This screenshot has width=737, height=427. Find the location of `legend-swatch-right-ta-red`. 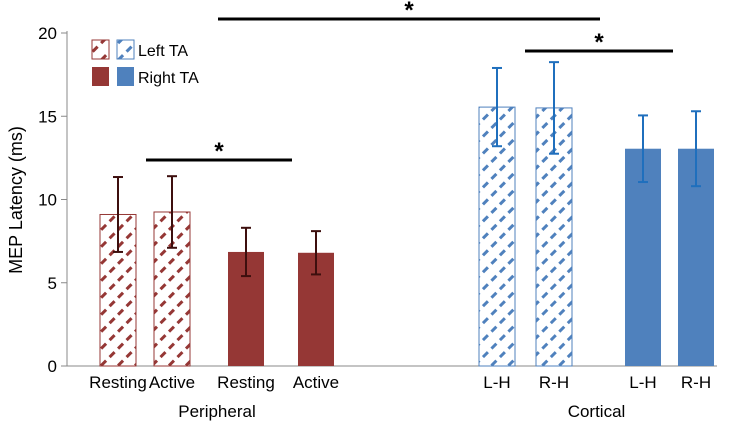

legend-swatch-right-ta-red is located at coordinates (100, 76).